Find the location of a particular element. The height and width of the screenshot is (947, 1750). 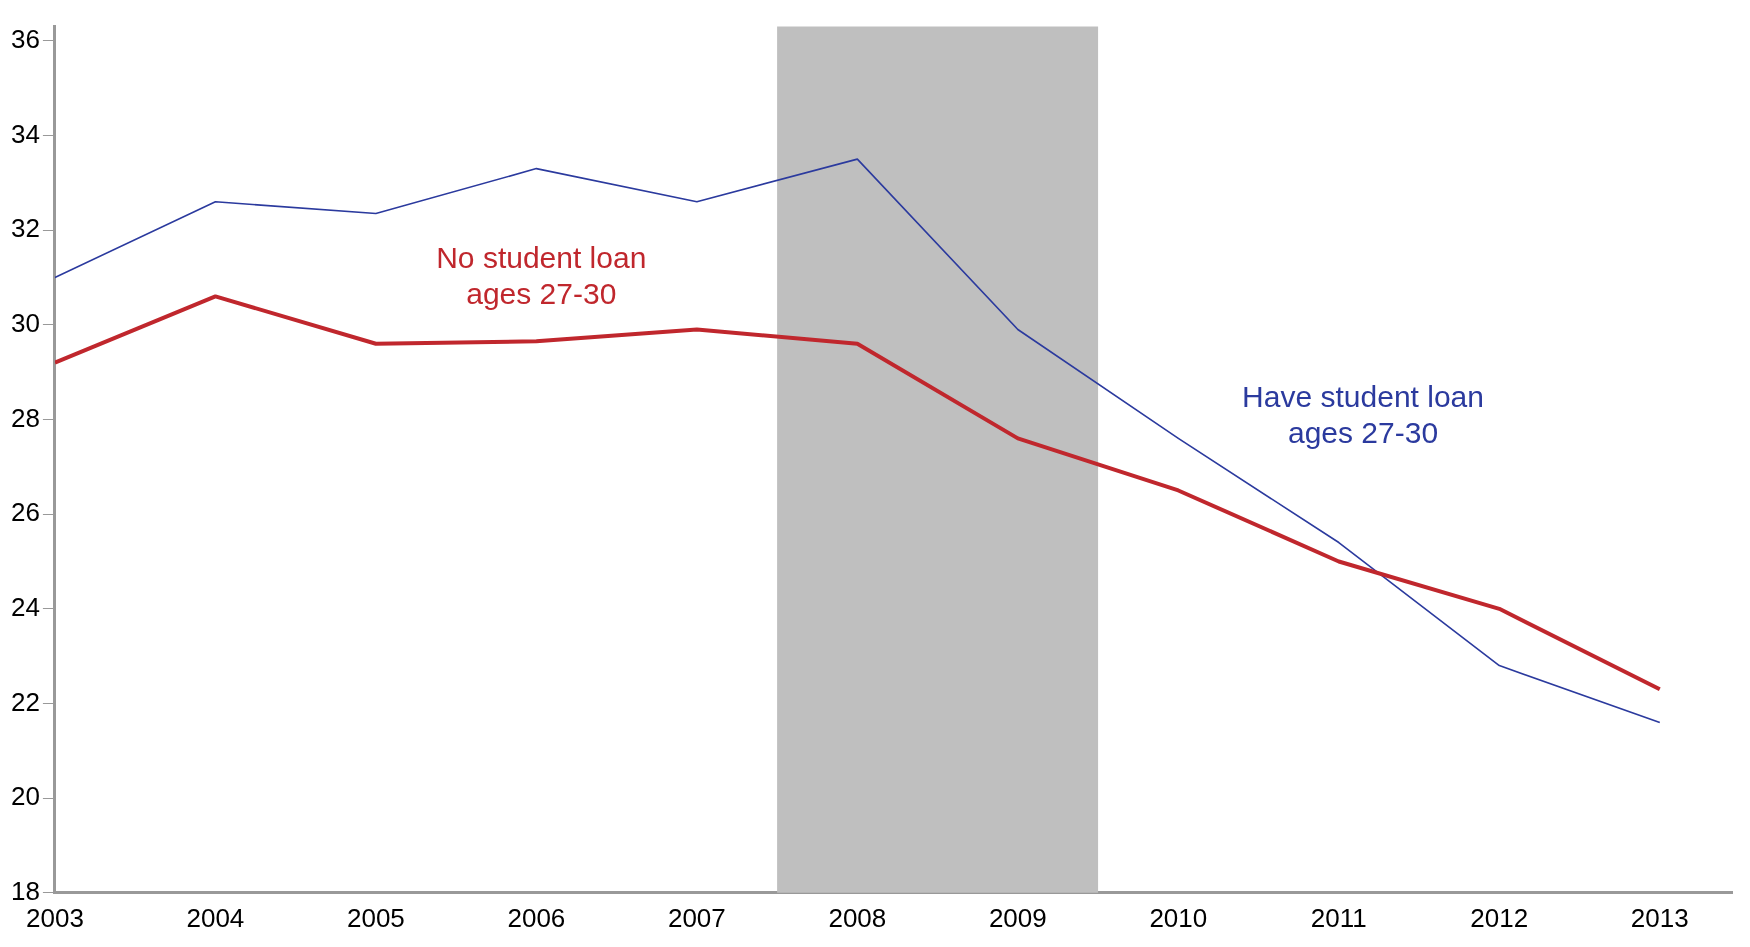

y-tick-label: 30 is located at coordinates (25, 322).